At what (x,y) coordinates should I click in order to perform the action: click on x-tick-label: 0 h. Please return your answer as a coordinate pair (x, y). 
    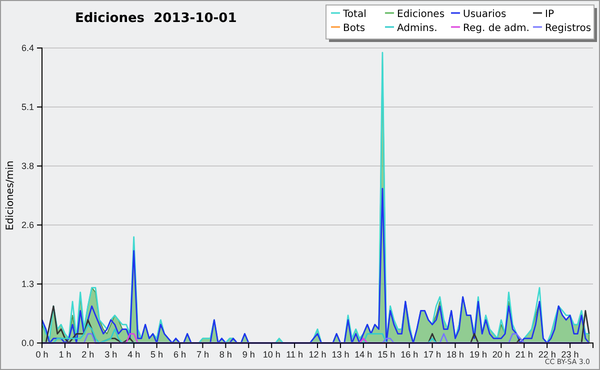
    Looking at the image, I should click on (42, 354).